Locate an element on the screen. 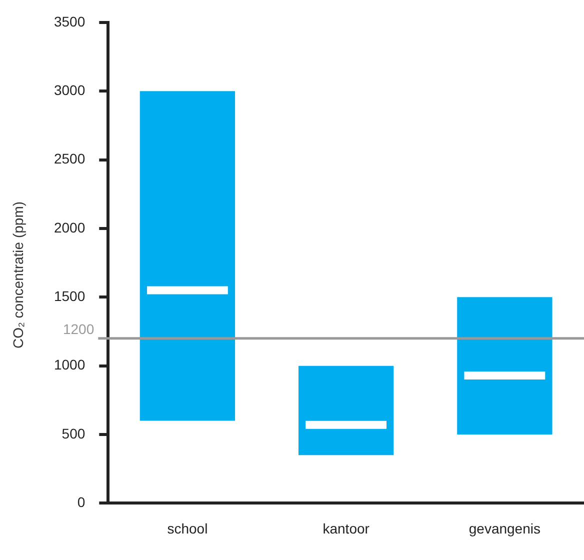 The image size is (584, 560). y-axis-title: CO₂ concentratie (ppm) is located at coordinates (18, 275).